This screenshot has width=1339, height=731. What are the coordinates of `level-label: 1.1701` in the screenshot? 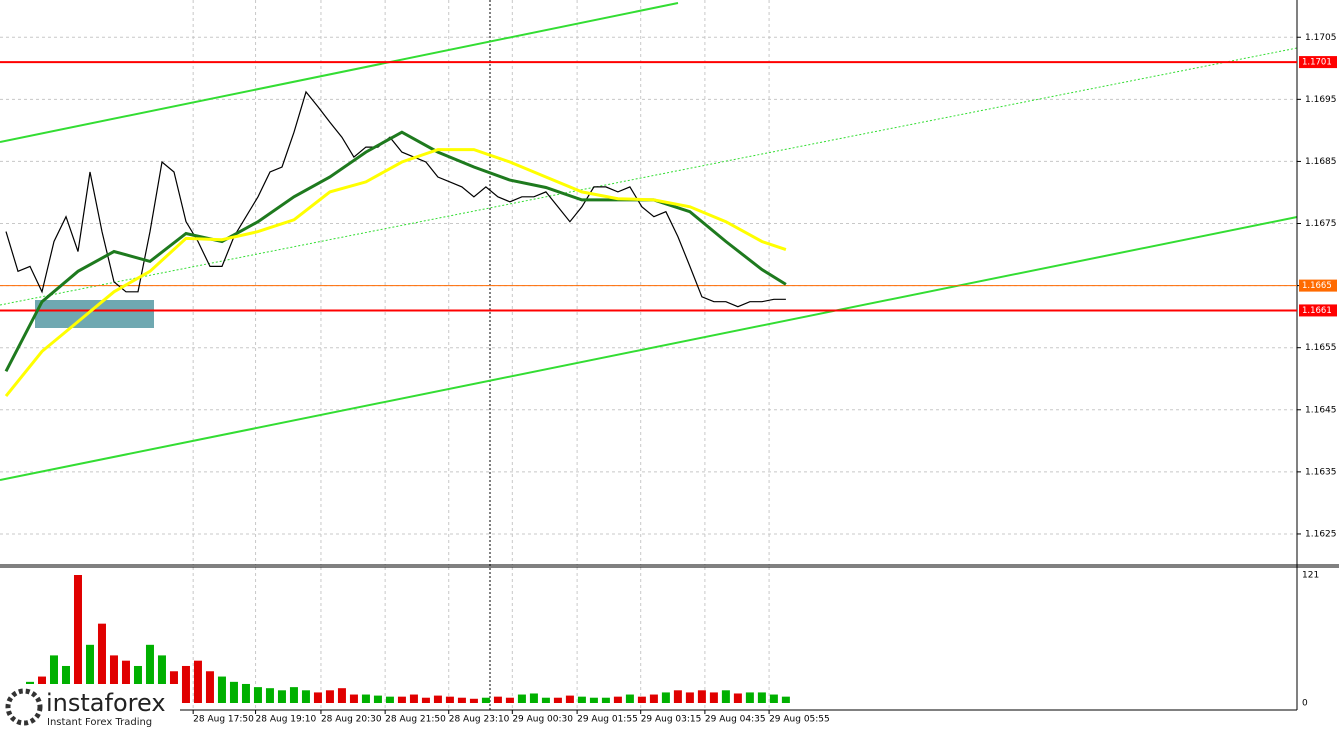 It's located at (1317, 63).